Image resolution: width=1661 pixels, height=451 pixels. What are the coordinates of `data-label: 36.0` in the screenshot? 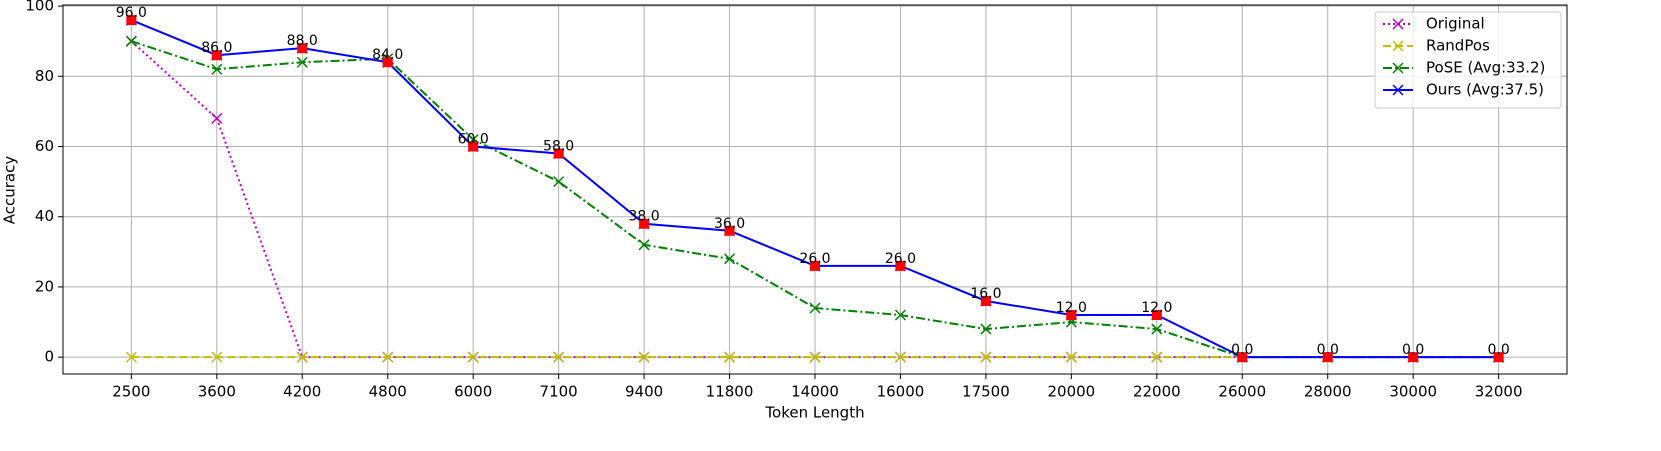 It's located at (729, 224).